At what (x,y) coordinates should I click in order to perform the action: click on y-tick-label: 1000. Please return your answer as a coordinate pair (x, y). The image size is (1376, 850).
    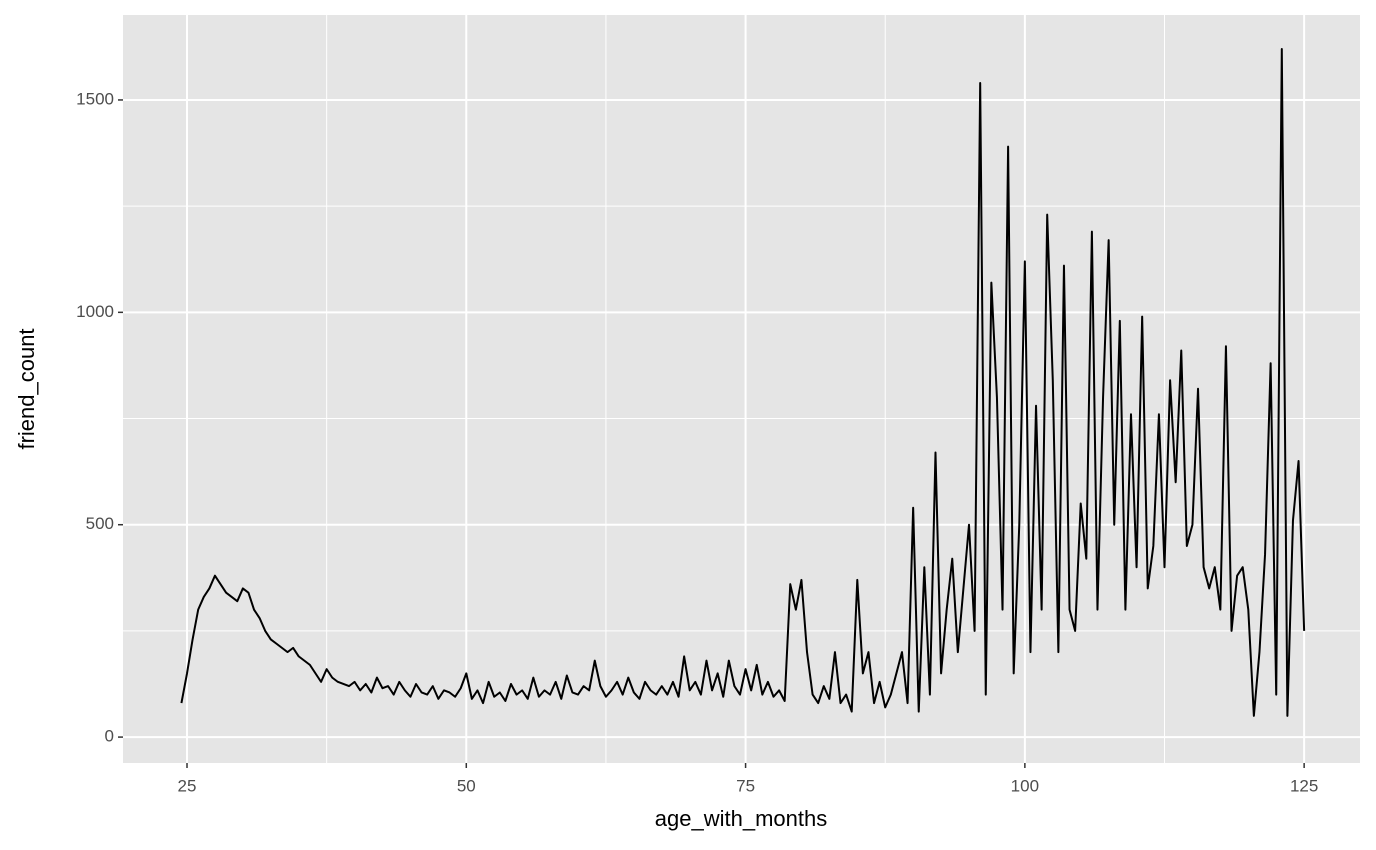
    Looking at the image, I should click on (95, 311).